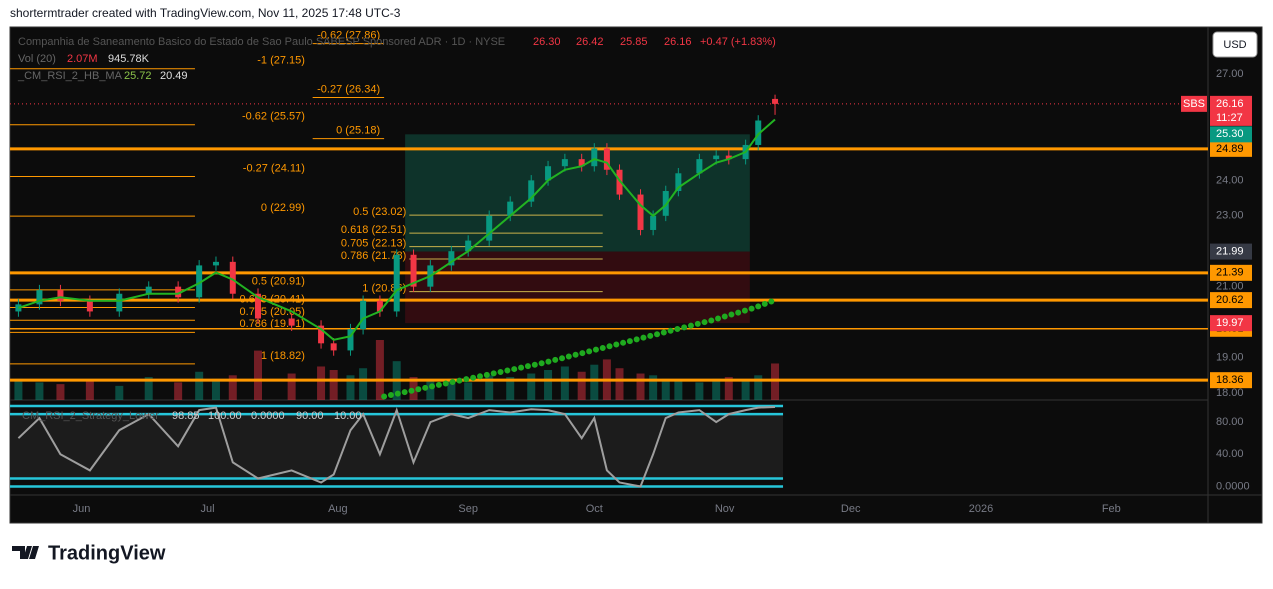 The image size is (1273, 589). I want to click on price-tag-label: 25.30, so click(1230, 134).